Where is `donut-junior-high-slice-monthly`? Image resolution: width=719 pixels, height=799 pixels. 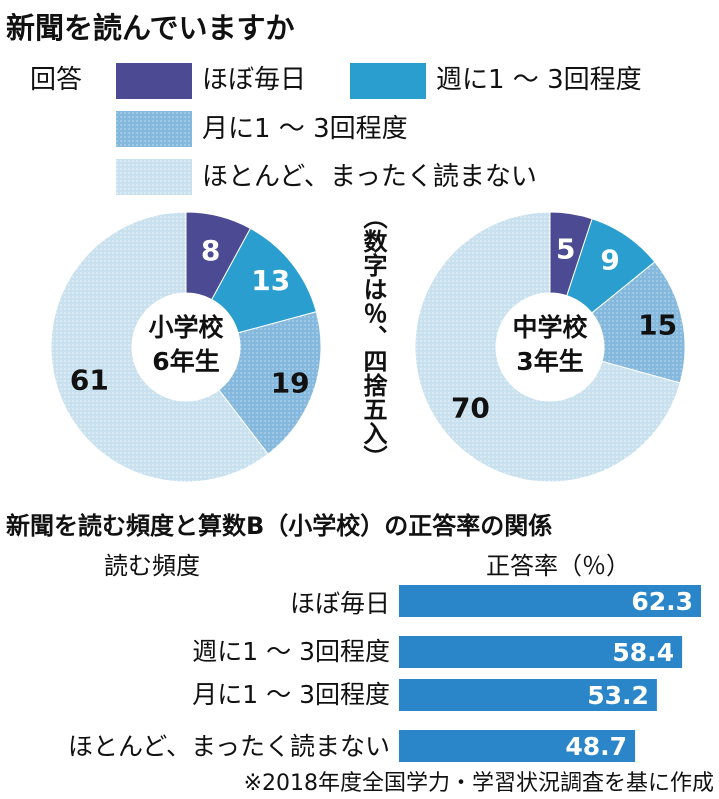
donut-junior-high-slice-monthly is located at coordinates (638, 322).